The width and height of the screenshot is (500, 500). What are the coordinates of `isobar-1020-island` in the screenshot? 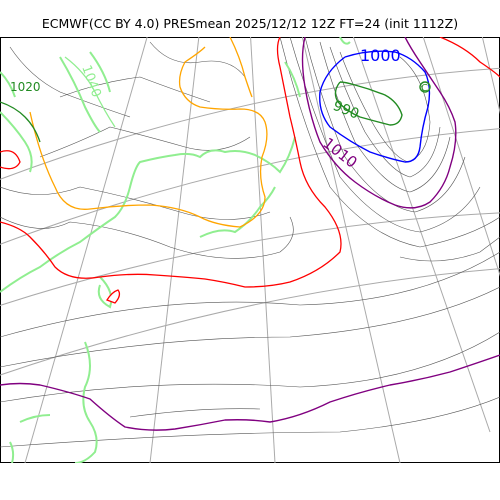 It's located at (113, 296).